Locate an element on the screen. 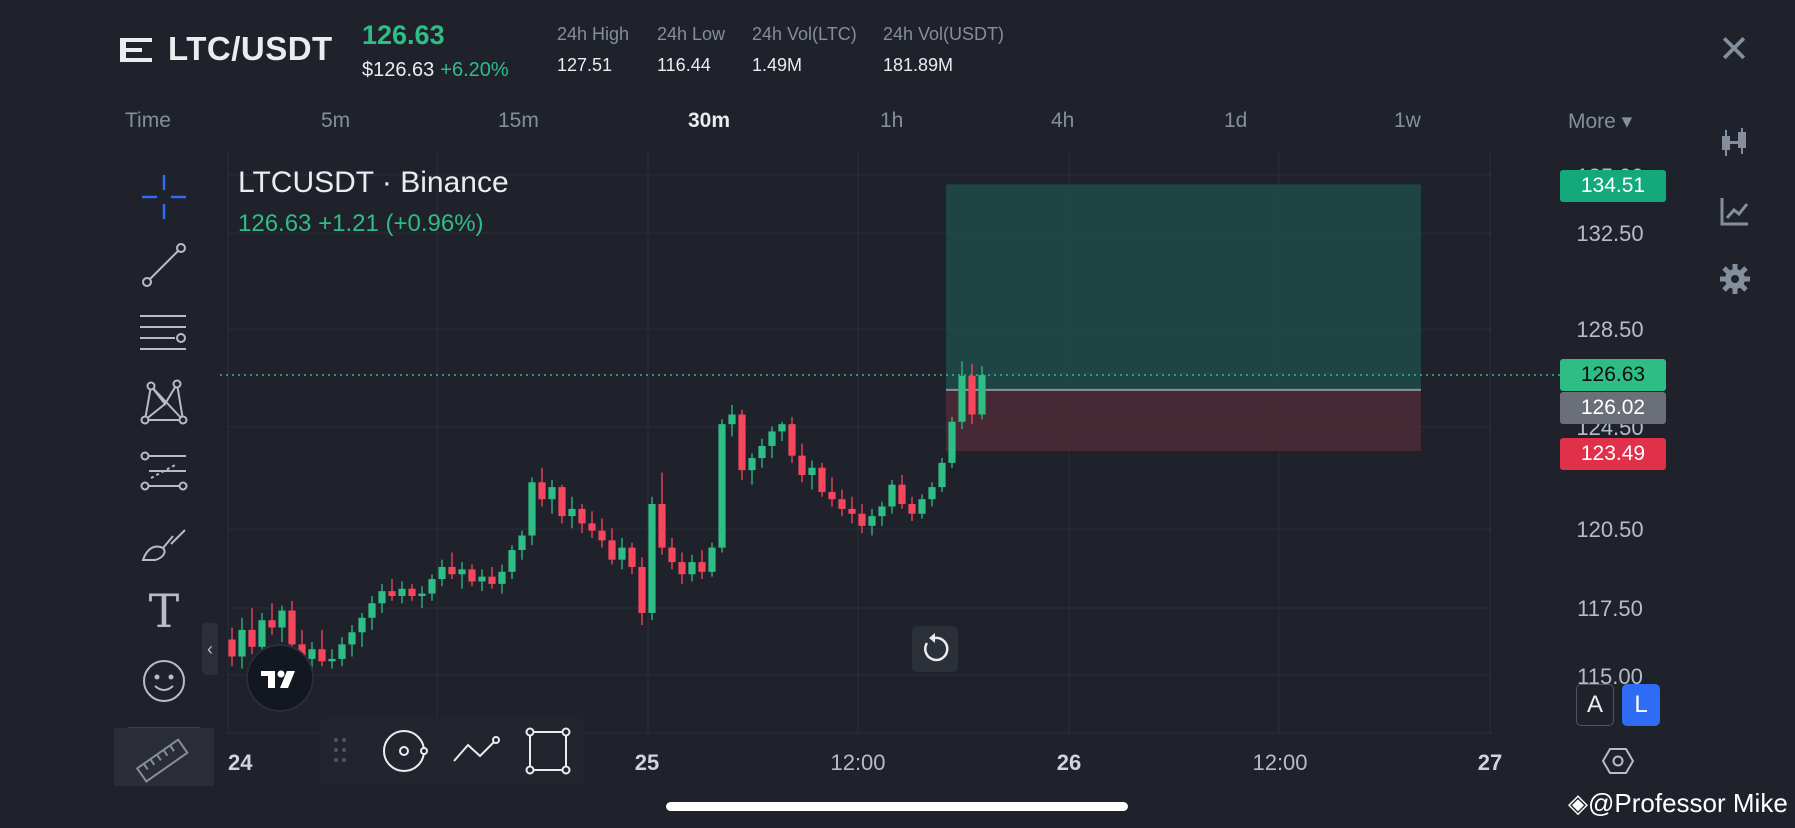 This screenshot has width=1795, height=828. tradingview-logo is located at coordinates (280, 678).